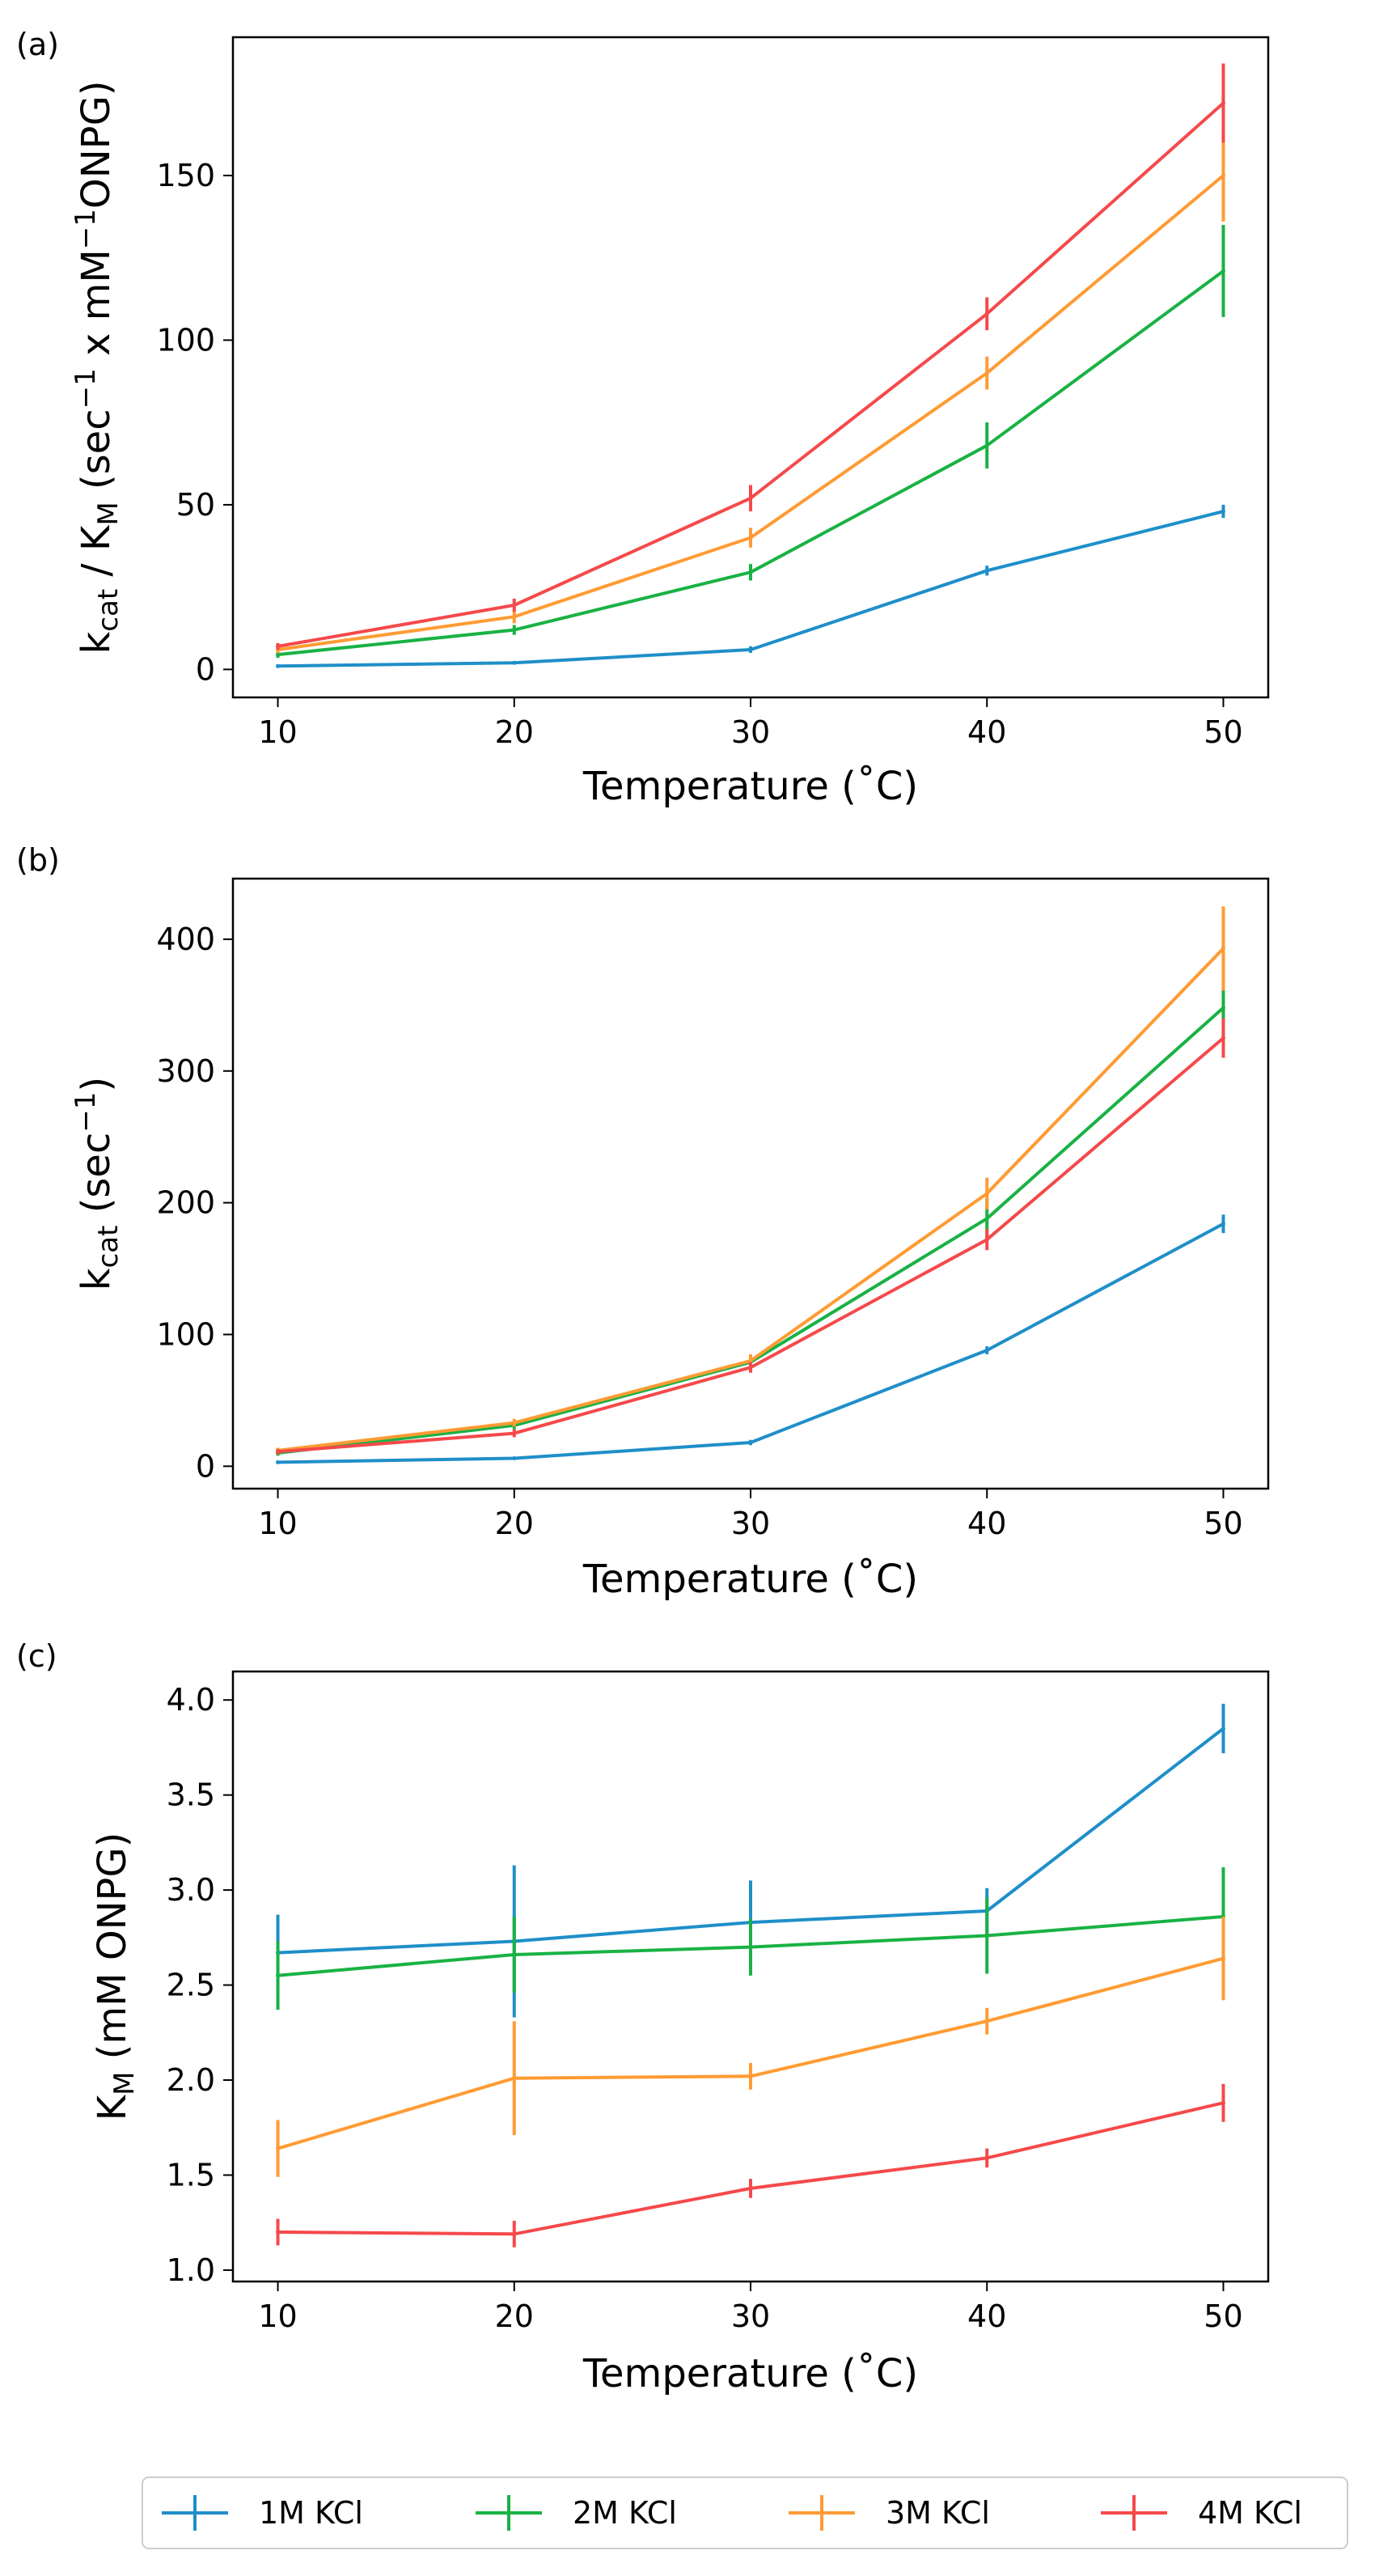 The height and width of the screenshot is (2576, 1375). I want to click on panel-label: (a), so click(37, 44).